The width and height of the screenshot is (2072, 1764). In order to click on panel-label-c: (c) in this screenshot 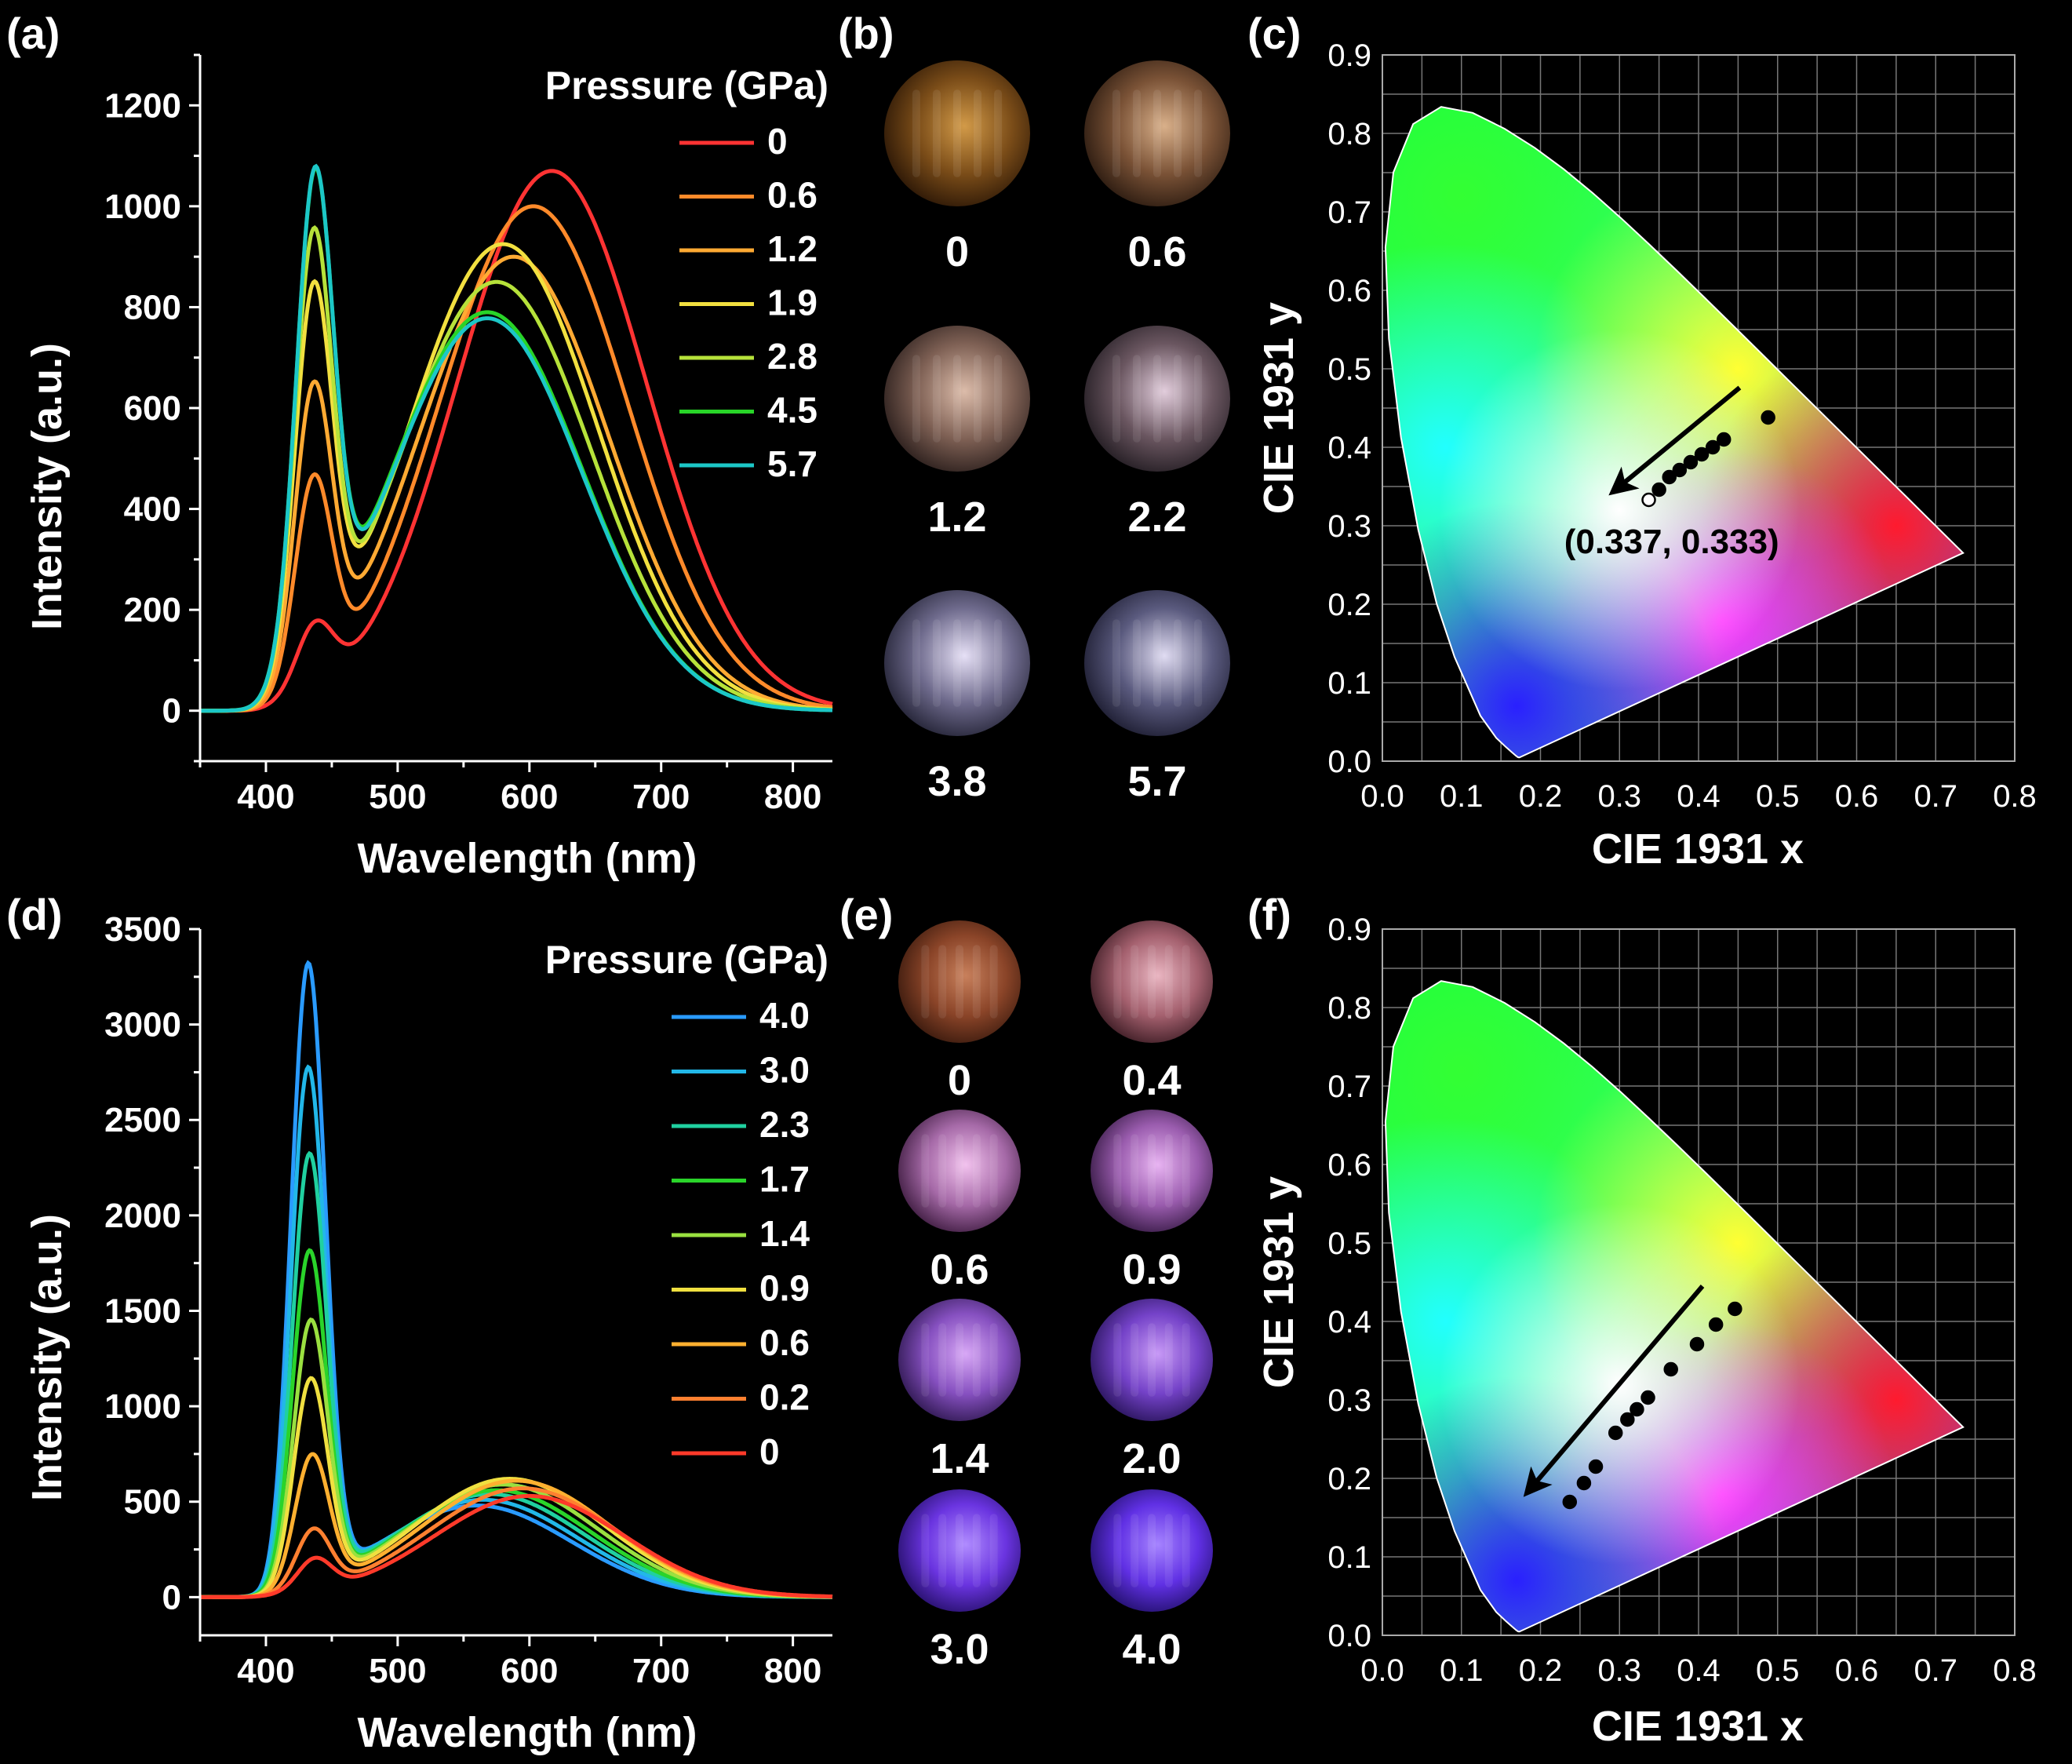, I will do `click(1274, 33)`.